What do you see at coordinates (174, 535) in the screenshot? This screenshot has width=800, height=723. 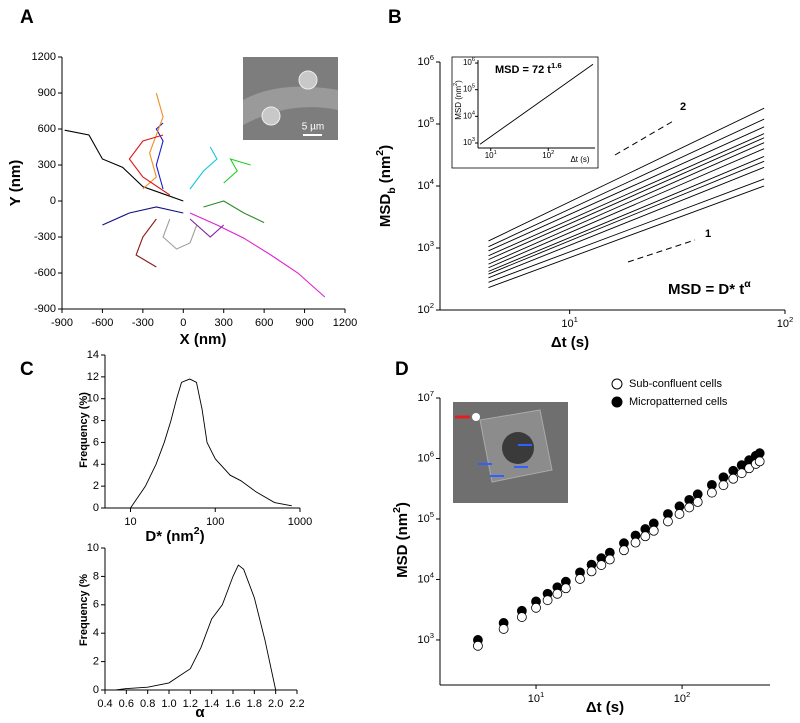 I see `x-axis-label: D* (nm2)` at bounding box center [174, 535].